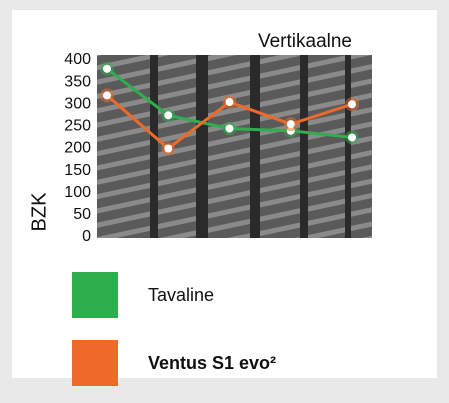 This screenshot has width=449, height=403. What do you see at coordinates (77, 126) in the screenshot?
I see `y-tick-label: 250` at bounding box center [77, 126].